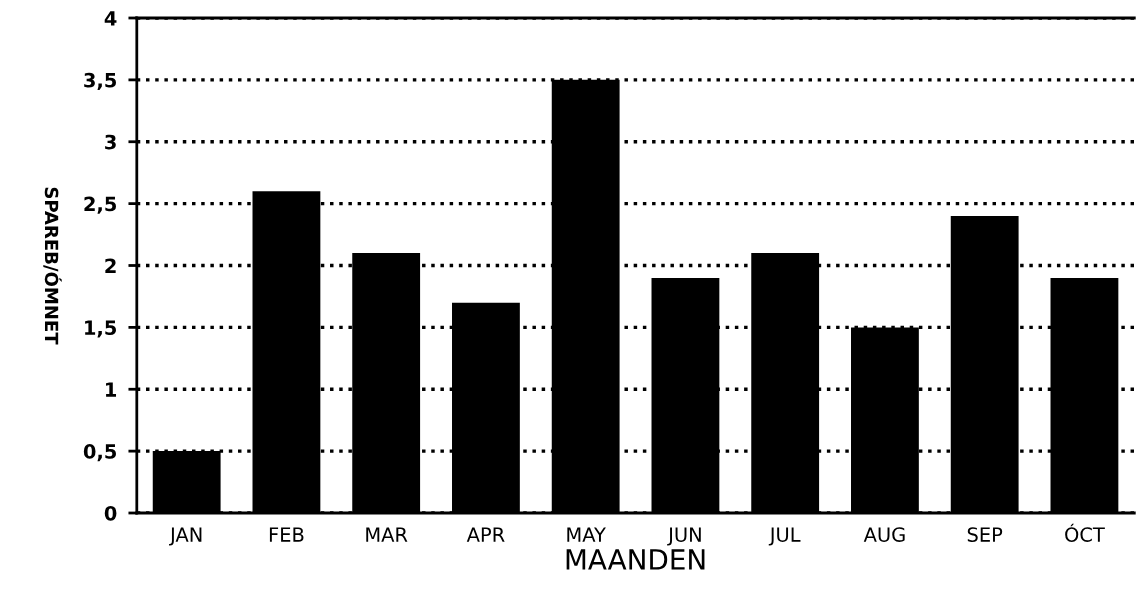 This screenshot has height=600, width=1140. Describe the element at coordinates (185, 536) in the screenshot. I see `x-tick-label: JAN` at that location.